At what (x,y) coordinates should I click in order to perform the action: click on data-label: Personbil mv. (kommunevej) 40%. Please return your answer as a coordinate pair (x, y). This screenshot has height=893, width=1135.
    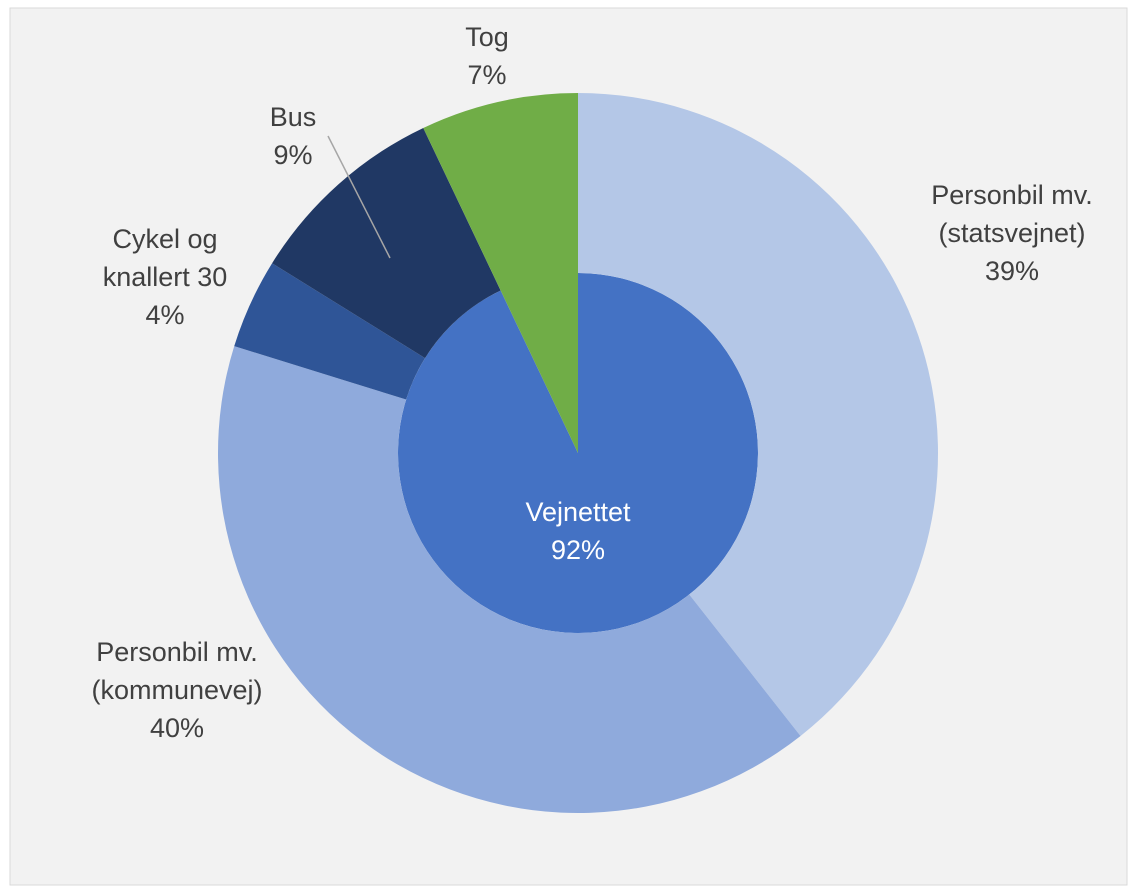
    Looking at the image, I should click on (177, 690).